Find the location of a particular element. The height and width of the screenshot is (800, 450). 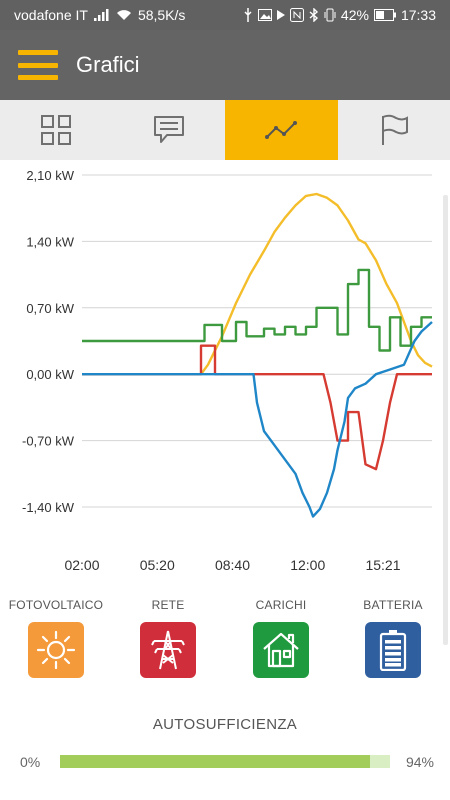

clock: 17:33 is located at coordinates (418, 15).